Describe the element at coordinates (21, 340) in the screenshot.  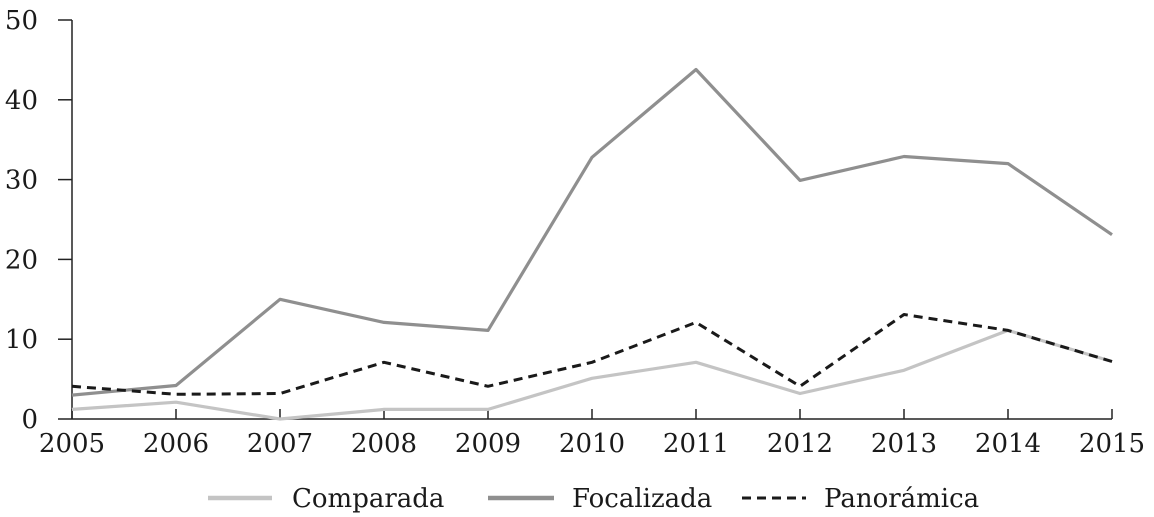
I see `y-tick-label: 10` at that location.